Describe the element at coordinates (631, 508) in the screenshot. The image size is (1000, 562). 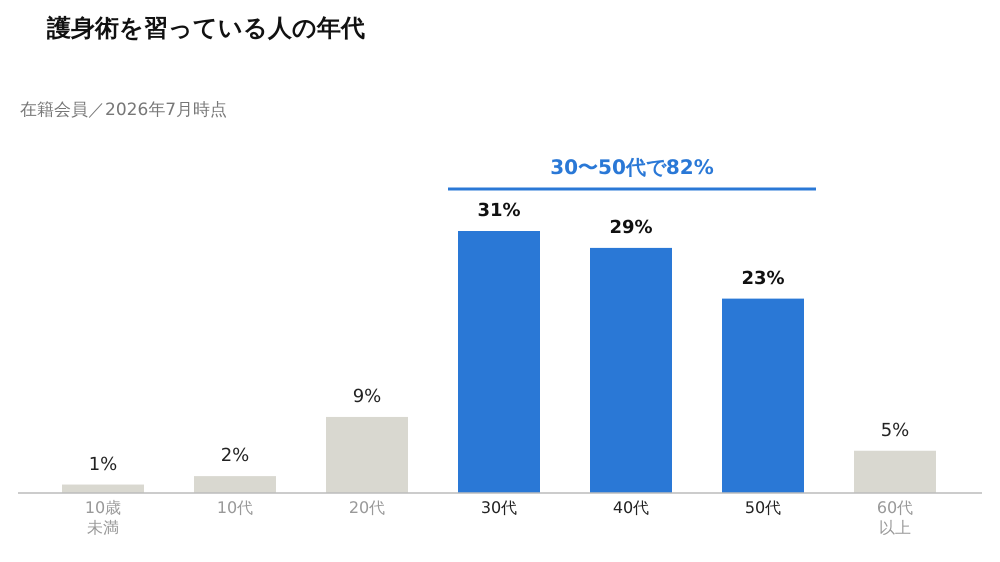
I see `x-tick-label: 40代` at that location.